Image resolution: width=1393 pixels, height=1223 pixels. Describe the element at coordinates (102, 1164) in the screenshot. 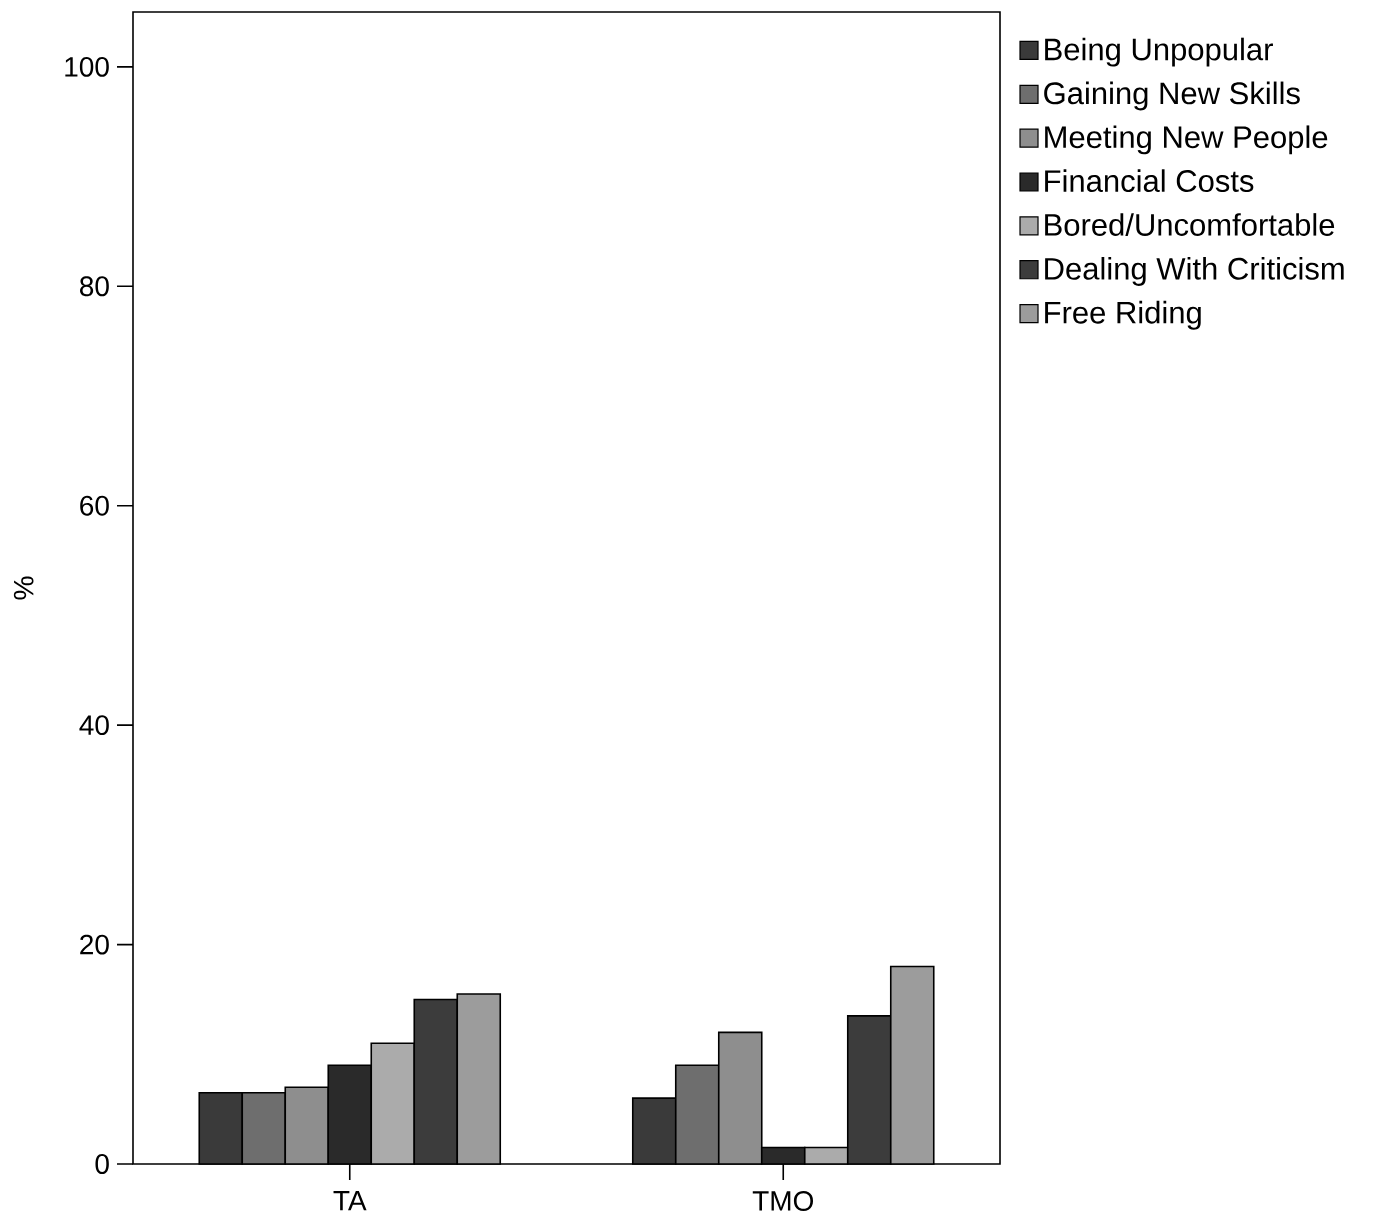

I see `y-tick-label: 0` at that location.